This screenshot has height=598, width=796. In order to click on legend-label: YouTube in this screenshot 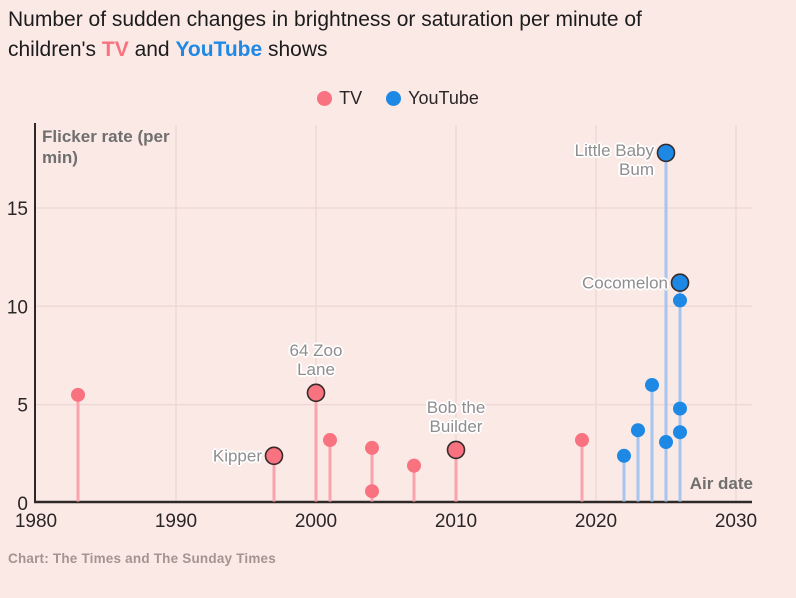, I will do `click(443, 98)`.